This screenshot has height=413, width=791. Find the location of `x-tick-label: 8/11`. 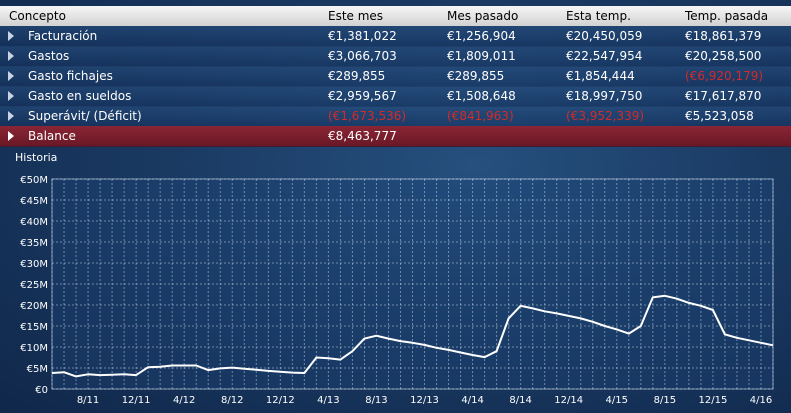

x-tick-label: 8/11 is located at coordinates (88, 400).